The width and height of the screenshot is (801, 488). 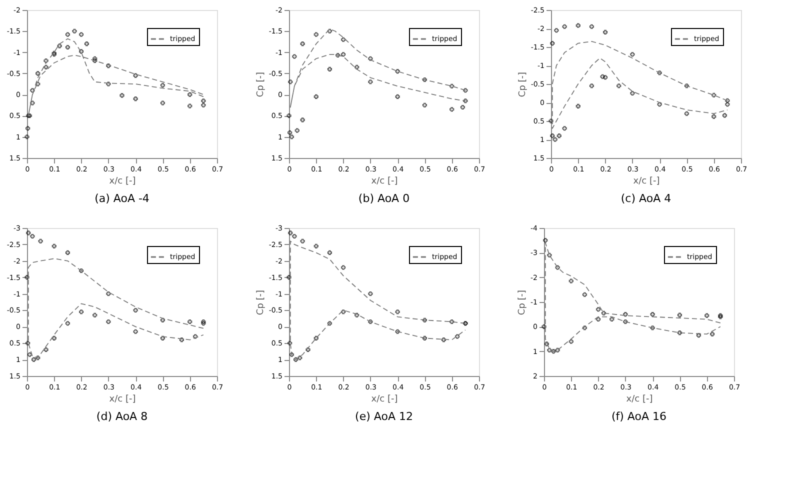 I want to click on text: (a) AoA -4, so click(x=122, y=198).